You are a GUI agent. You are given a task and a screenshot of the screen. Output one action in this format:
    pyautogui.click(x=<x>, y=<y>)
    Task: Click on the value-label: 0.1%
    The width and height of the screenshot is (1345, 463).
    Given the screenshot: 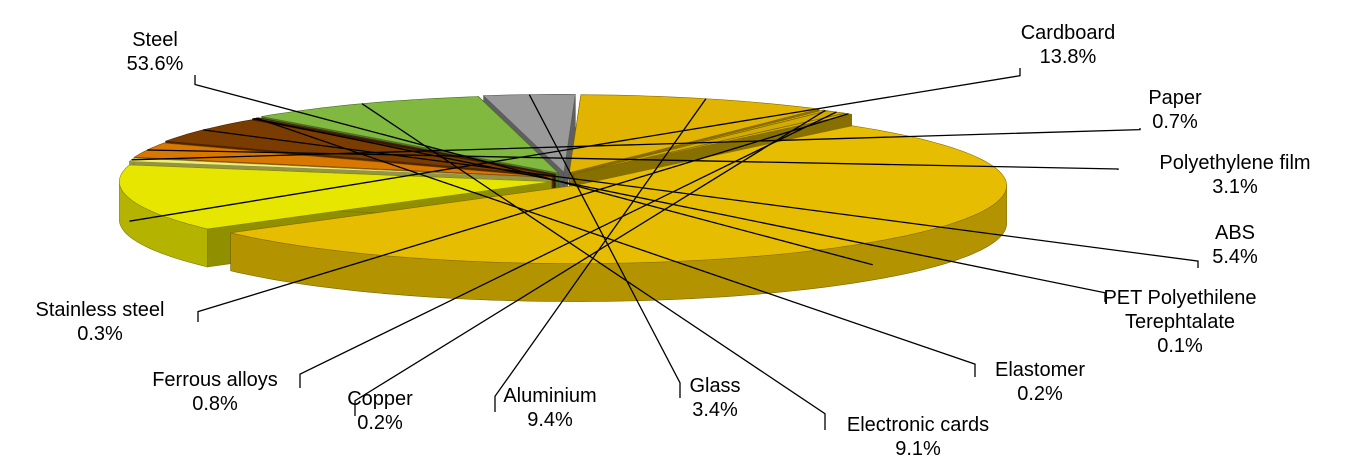 What is the action you would take?
    pyautogui.click(x=1180, y=346)
    